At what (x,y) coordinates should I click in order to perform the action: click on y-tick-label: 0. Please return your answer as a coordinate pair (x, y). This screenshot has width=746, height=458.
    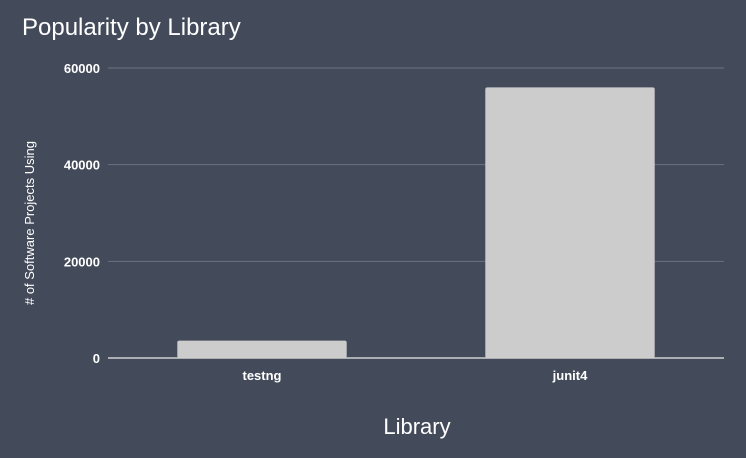
    Looking at the image, I should click on (96, 358).